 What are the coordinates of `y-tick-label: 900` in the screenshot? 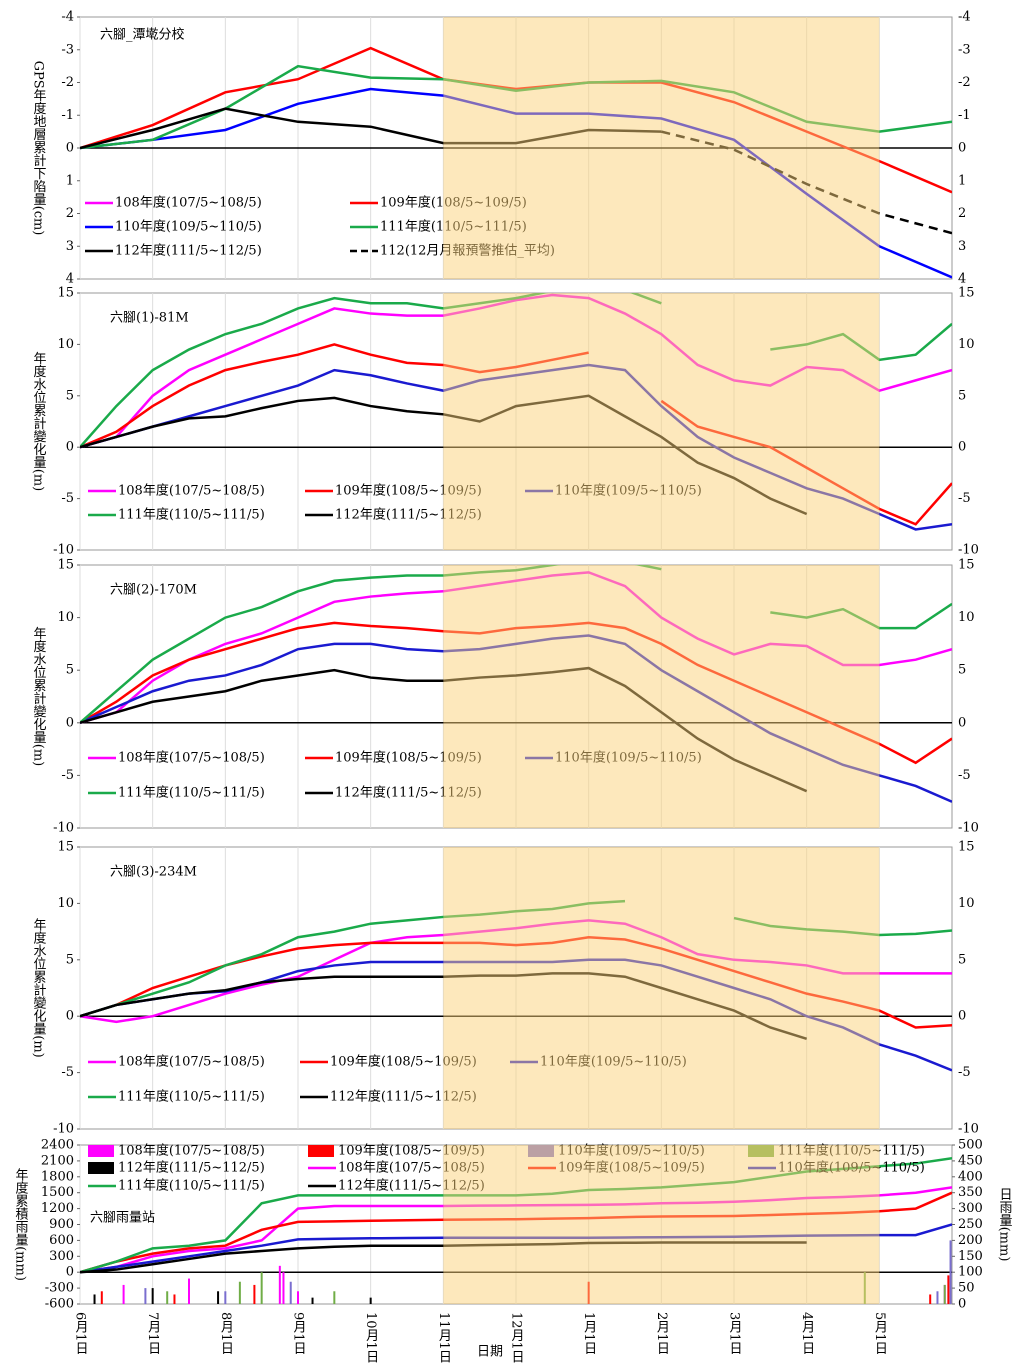 It's located at (61, 1224).